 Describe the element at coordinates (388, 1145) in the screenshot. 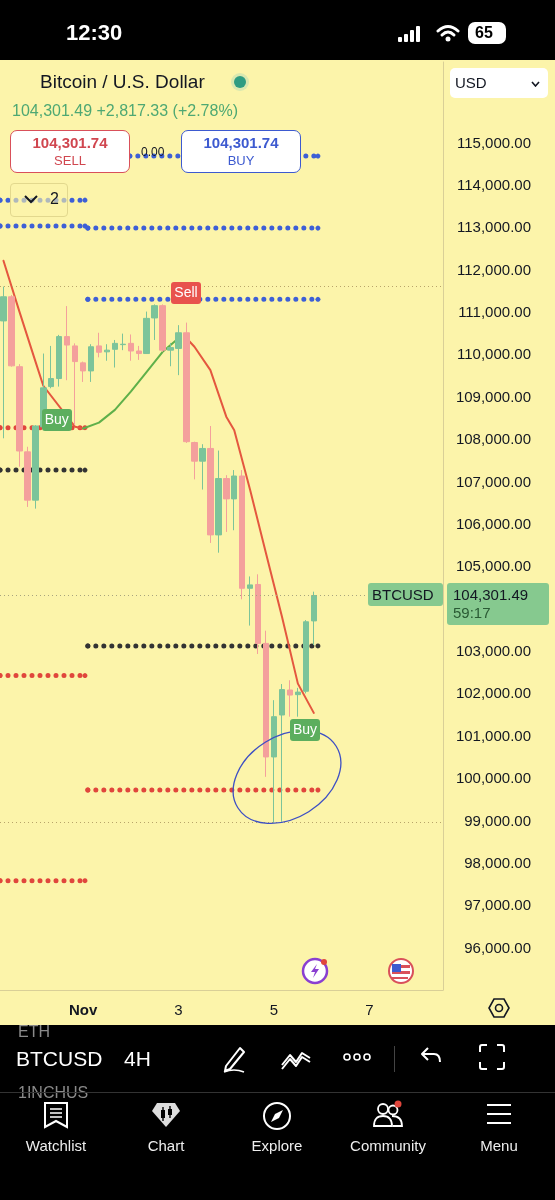

I see `text: Community` at that location.